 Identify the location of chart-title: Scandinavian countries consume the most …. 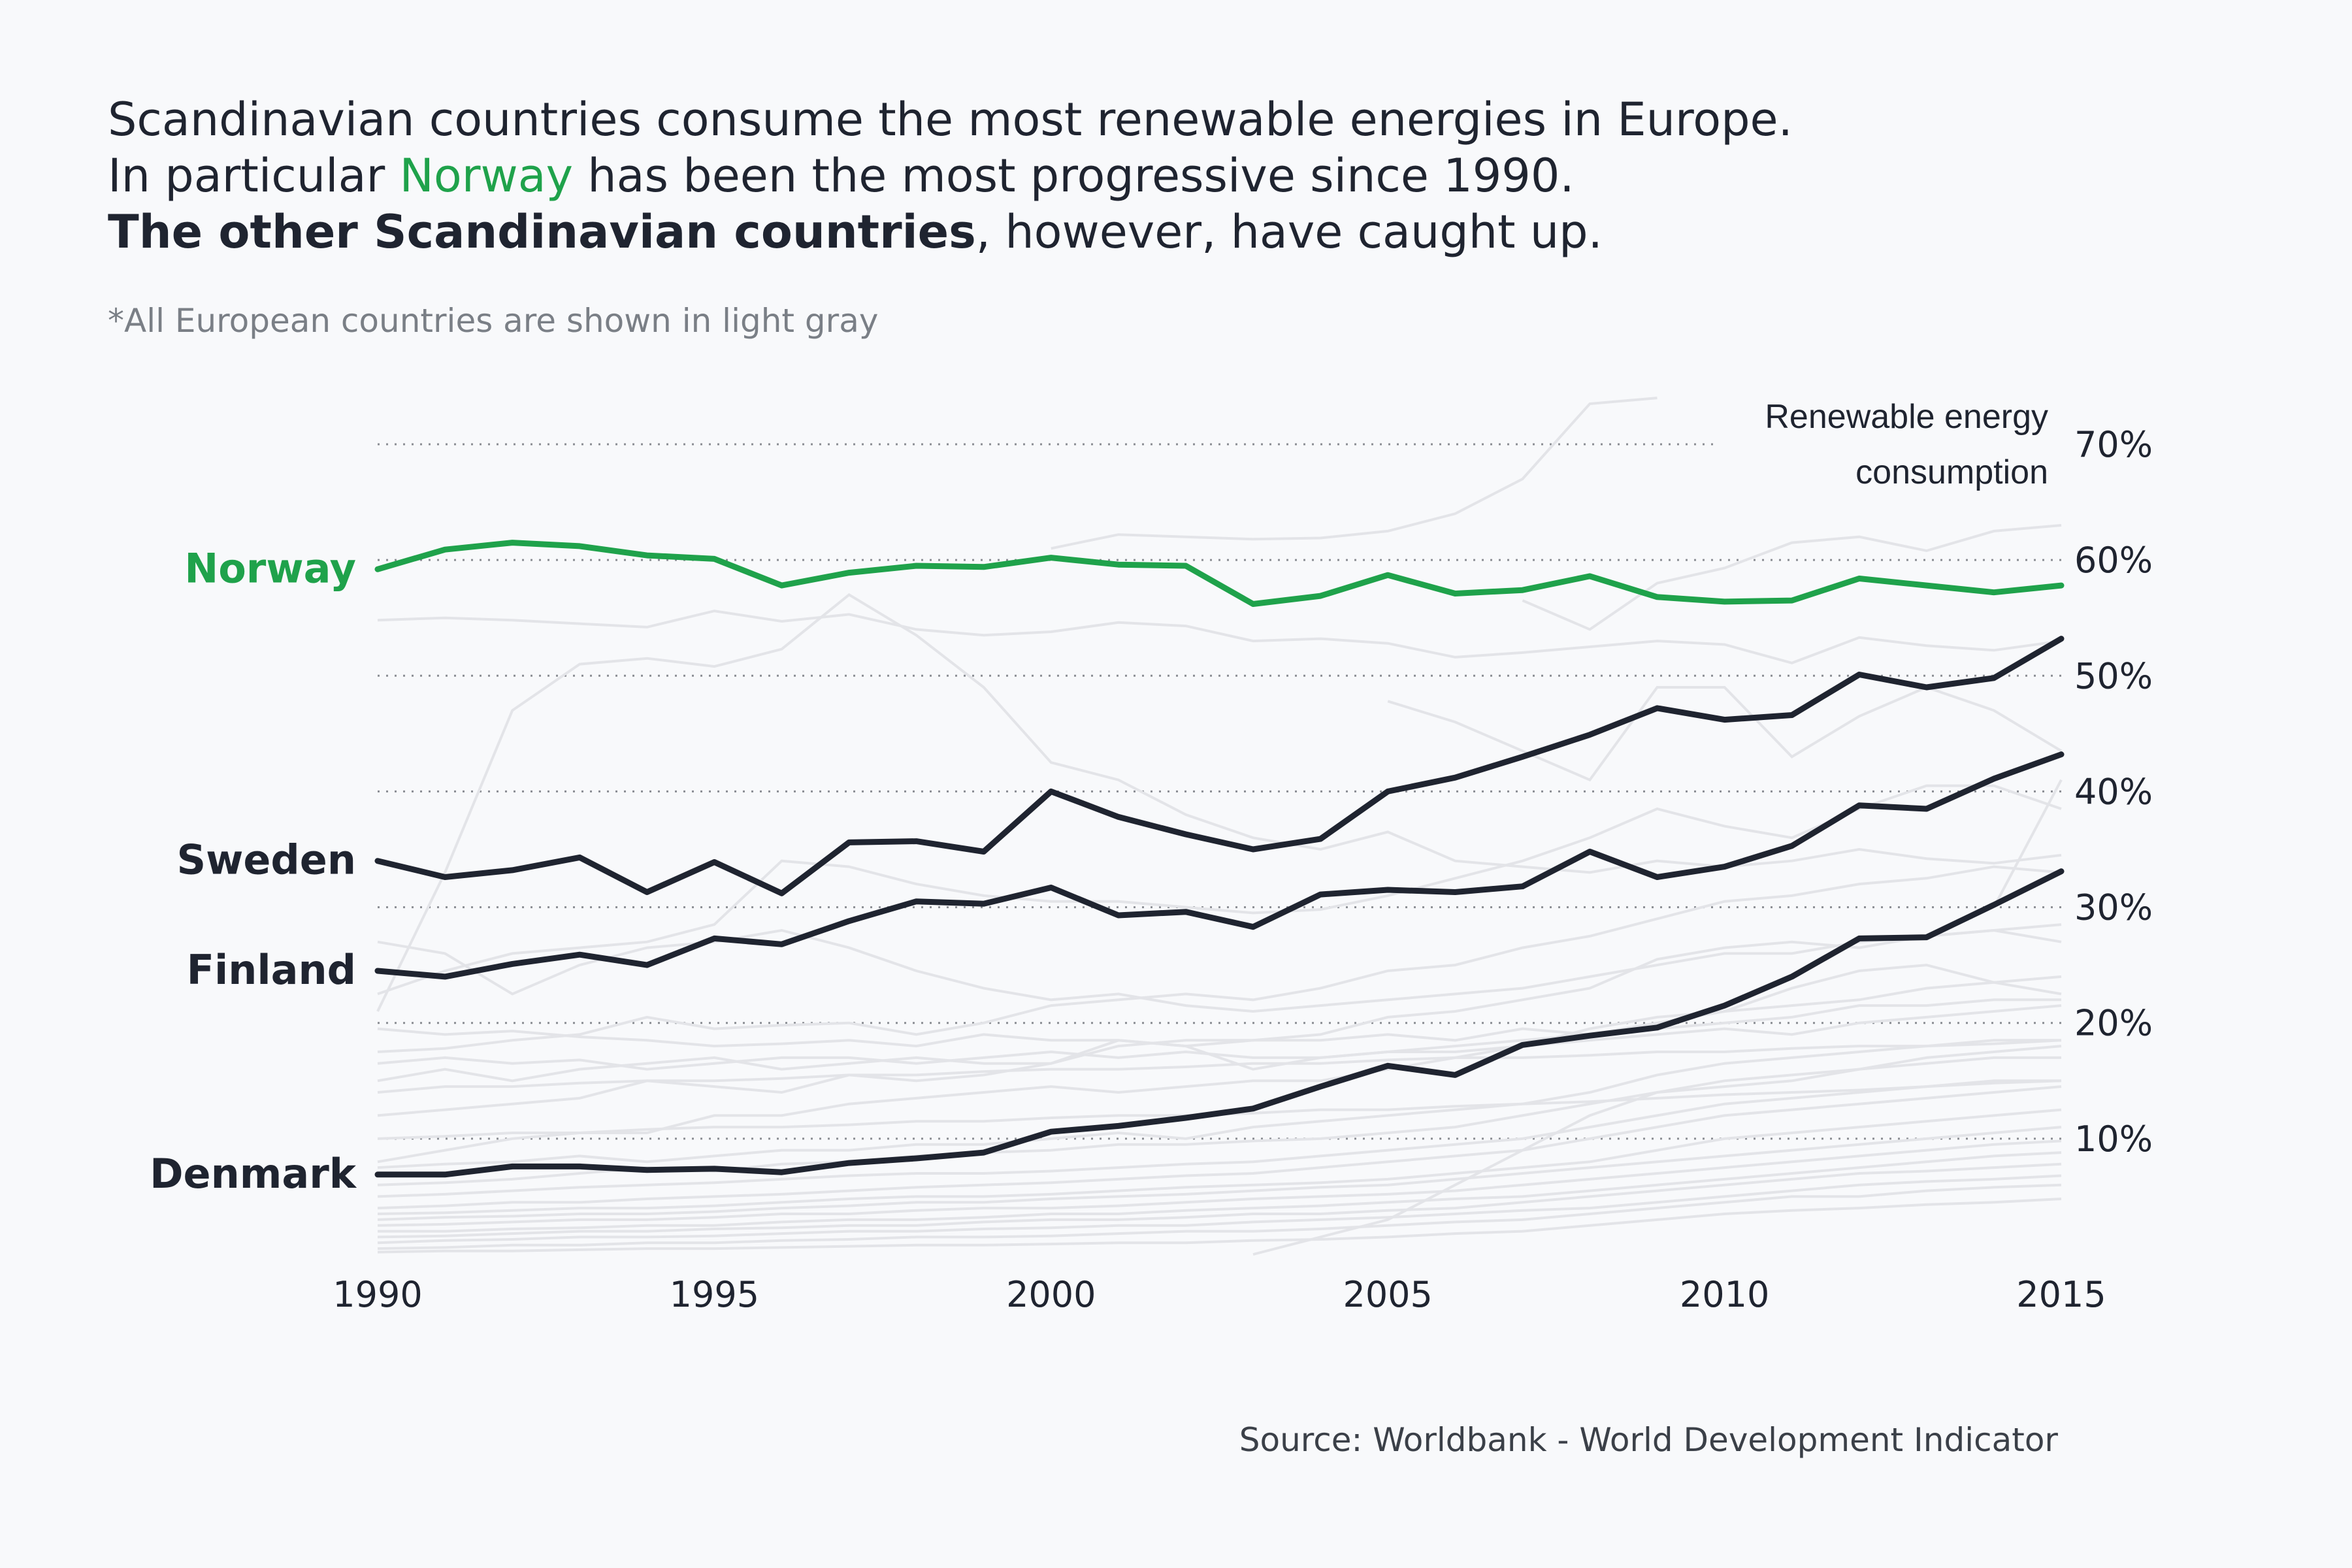
(950, 175).